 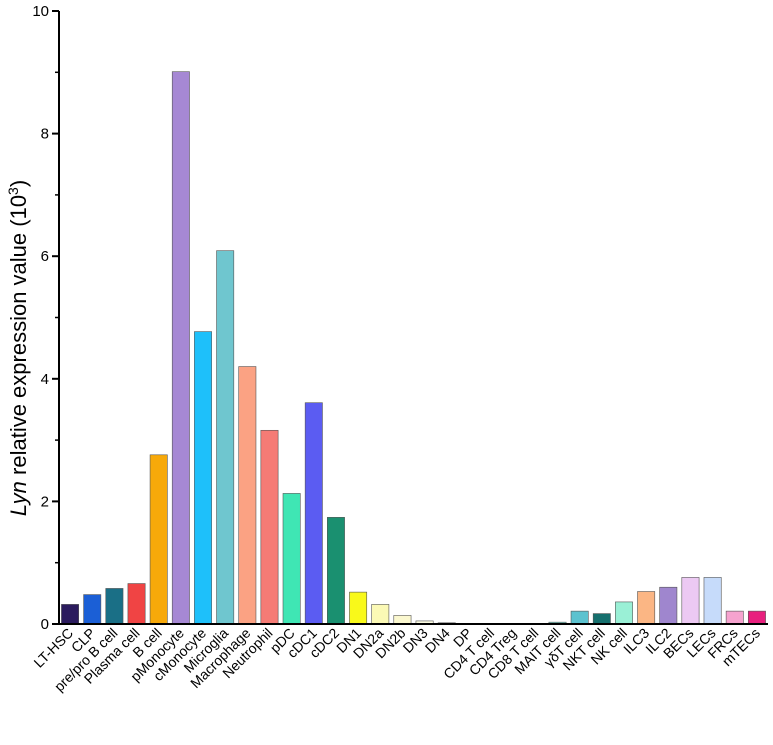 What do you see at coordinates (180, 348) in the screenshot?
I see `bar-pmonocyte` at bounding box center [180, 348].